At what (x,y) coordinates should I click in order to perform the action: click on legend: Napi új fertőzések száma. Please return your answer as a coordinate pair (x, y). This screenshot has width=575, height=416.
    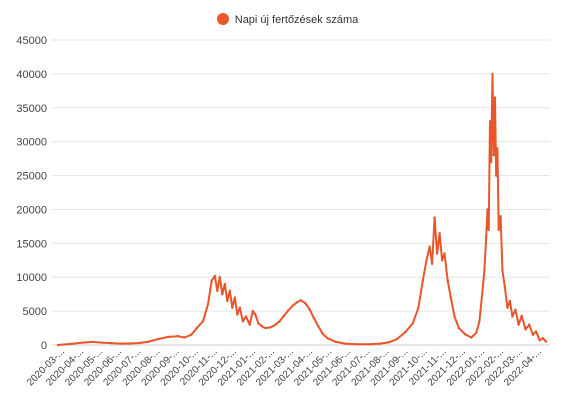
    Looking at the image, I should click on (287, 19).